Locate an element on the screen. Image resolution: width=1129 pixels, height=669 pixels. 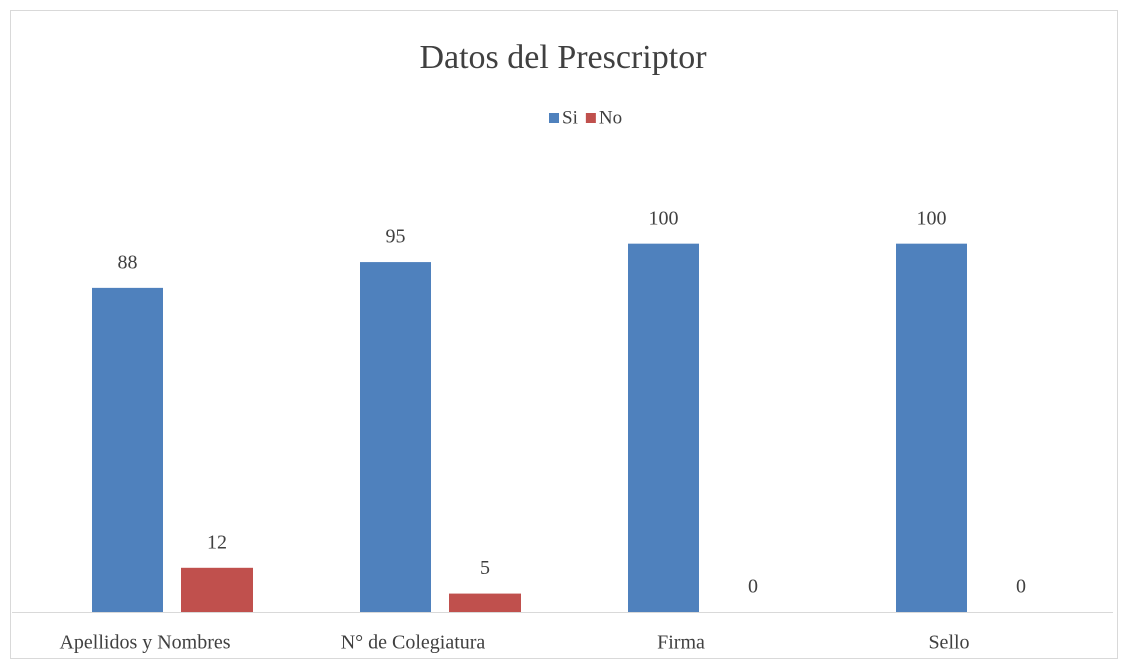
x-tick-label: Firma is located at coordinates (681, 643).